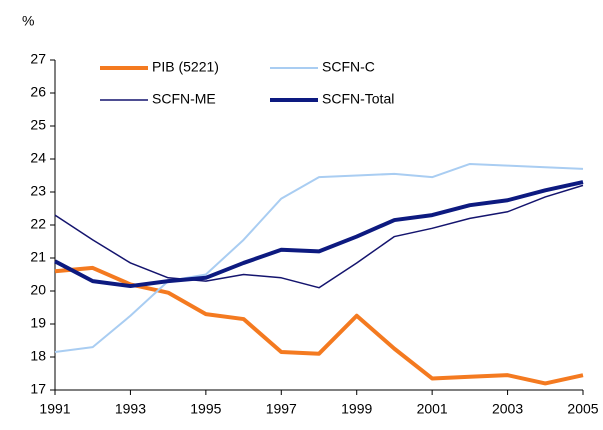 The width and height of the screenshot is (603, 430). Describe the element at coordinates (28, 21) in the screenshot. I see `y-axis-label: %` at that location.